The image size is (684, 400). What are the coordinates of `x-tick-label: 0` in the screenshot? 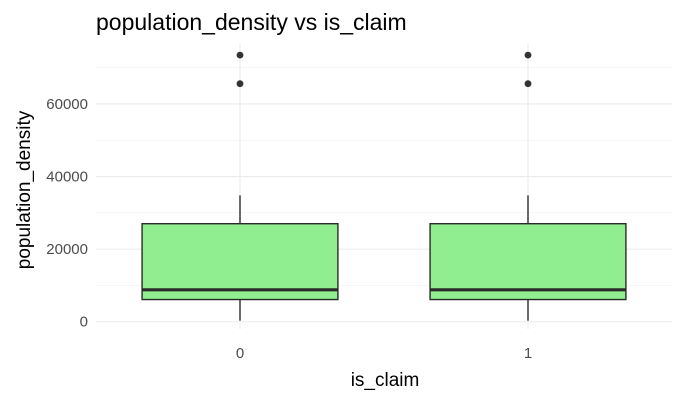 It's located at (240, 353).